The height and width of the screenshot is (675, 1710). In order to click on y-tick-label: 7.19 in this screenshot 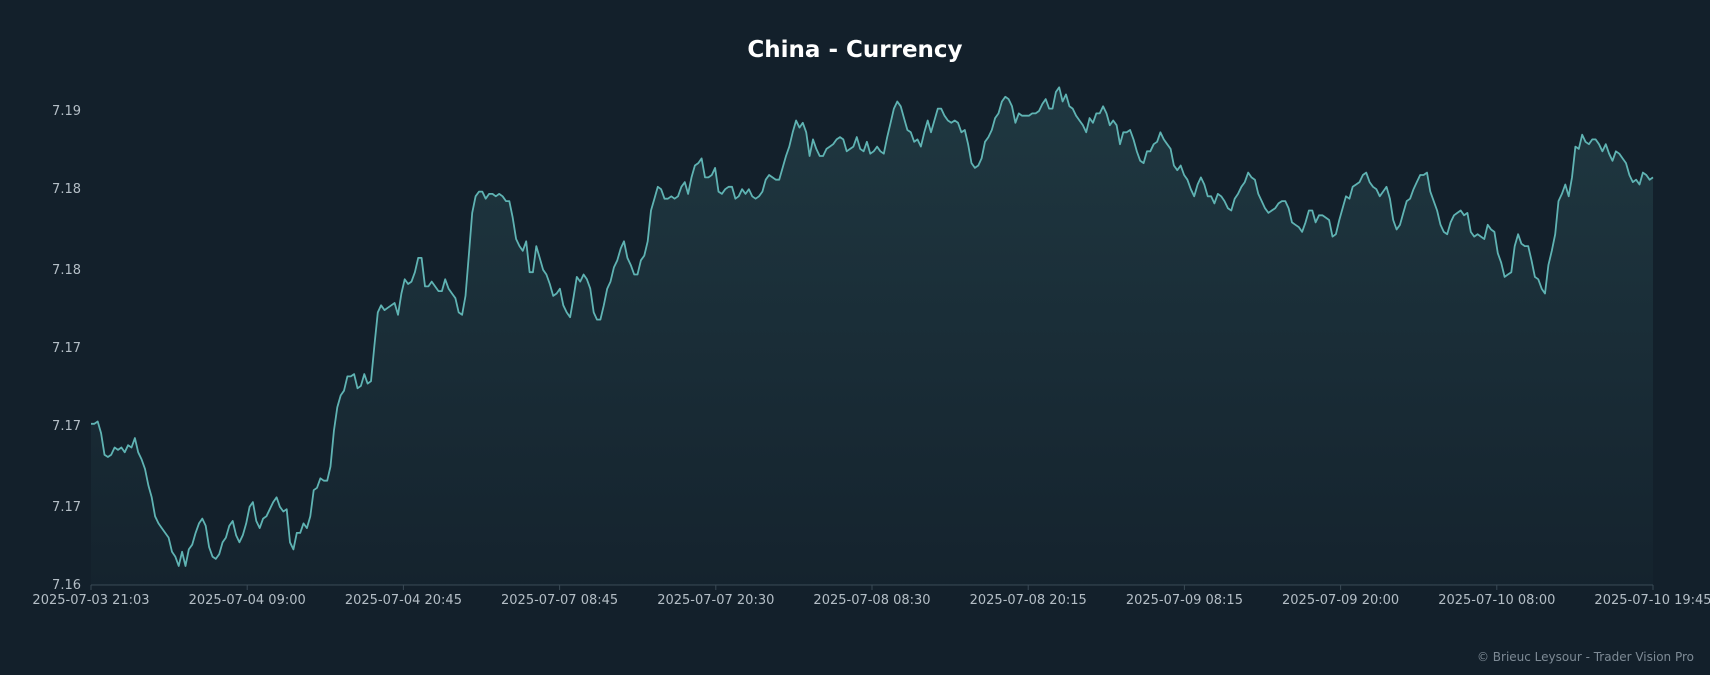, I will do `click(66, 111)`.